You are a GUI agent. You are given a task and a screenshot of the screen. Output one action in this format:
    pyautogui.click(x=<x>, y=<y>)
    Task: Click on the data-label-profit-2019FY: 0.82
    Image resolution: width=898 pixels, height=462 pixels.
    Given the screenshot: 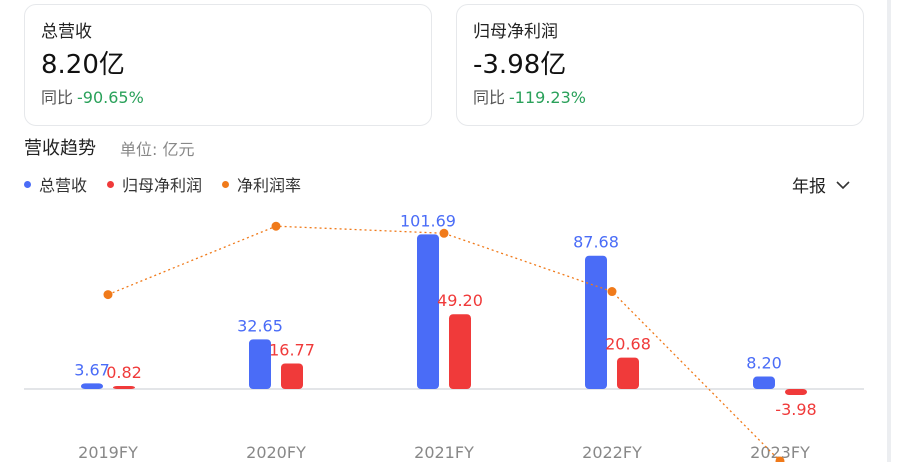 What is the action you would take?
    pyautogui.click(x=124, y=372)
    